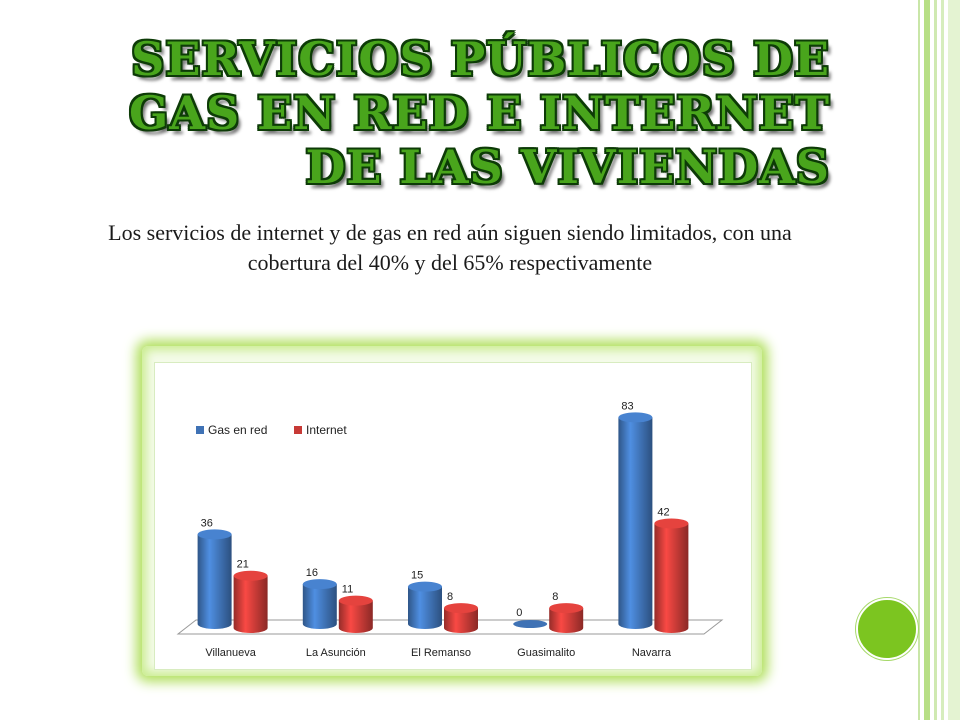 The width and height of the screenshot is (960, 720). Describe the element at coordinates (479, 113) in the screenshot. I see `title-line-2: GAS EN RED E INTERNET` at that location.